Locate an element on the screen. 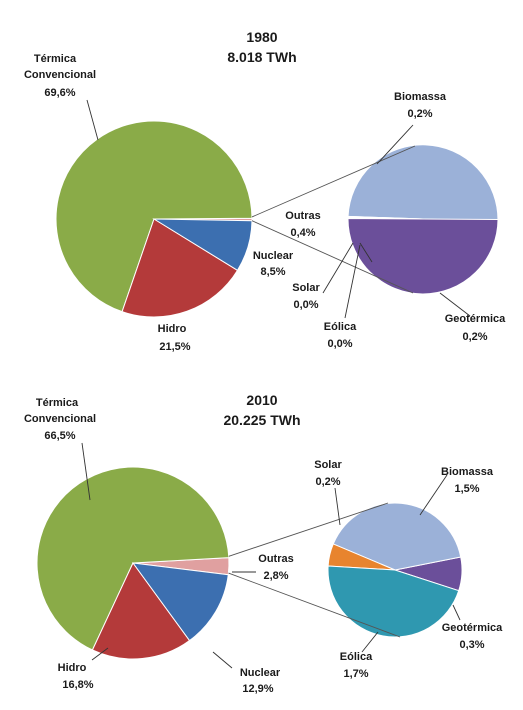 The image size is (523, 710). chart-2010-main-pie is located at coordinates (133, 563).